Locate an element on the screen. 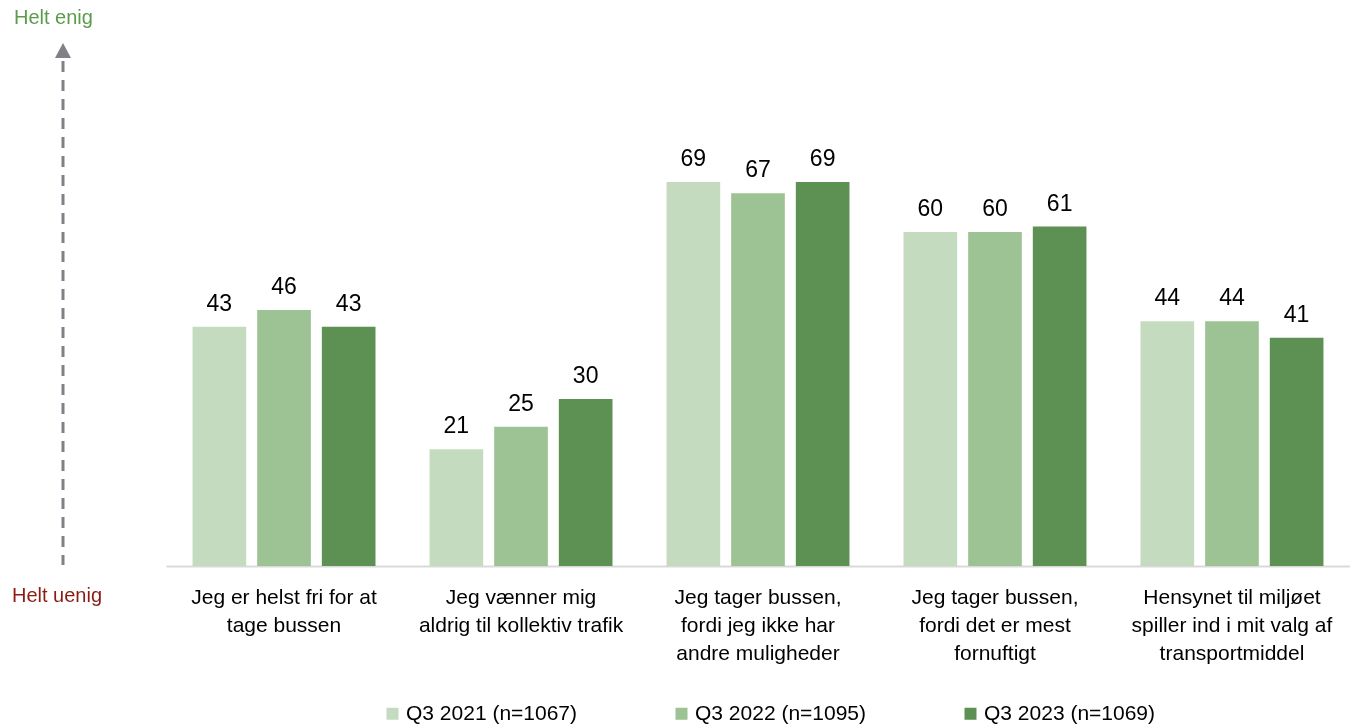 The image size is (1350, 726). x-tick-label: Jeg er helst fri for at tage bussen is located at coordinates (284, 610).